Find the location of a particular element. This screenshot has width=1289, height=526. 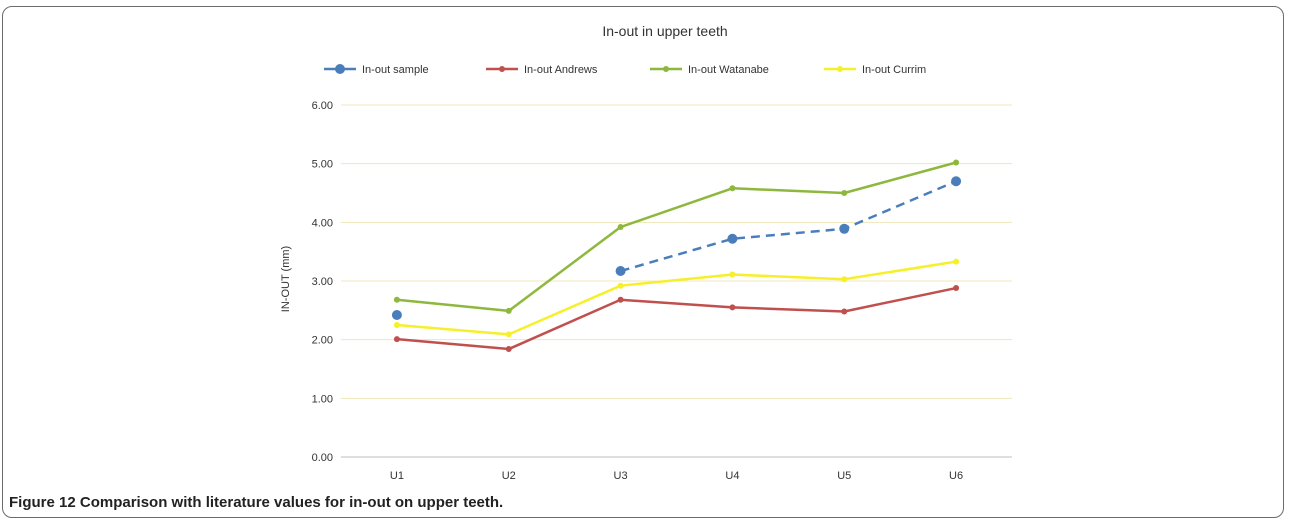

legend-item: In-out sample is located at coordinates (376, 70).